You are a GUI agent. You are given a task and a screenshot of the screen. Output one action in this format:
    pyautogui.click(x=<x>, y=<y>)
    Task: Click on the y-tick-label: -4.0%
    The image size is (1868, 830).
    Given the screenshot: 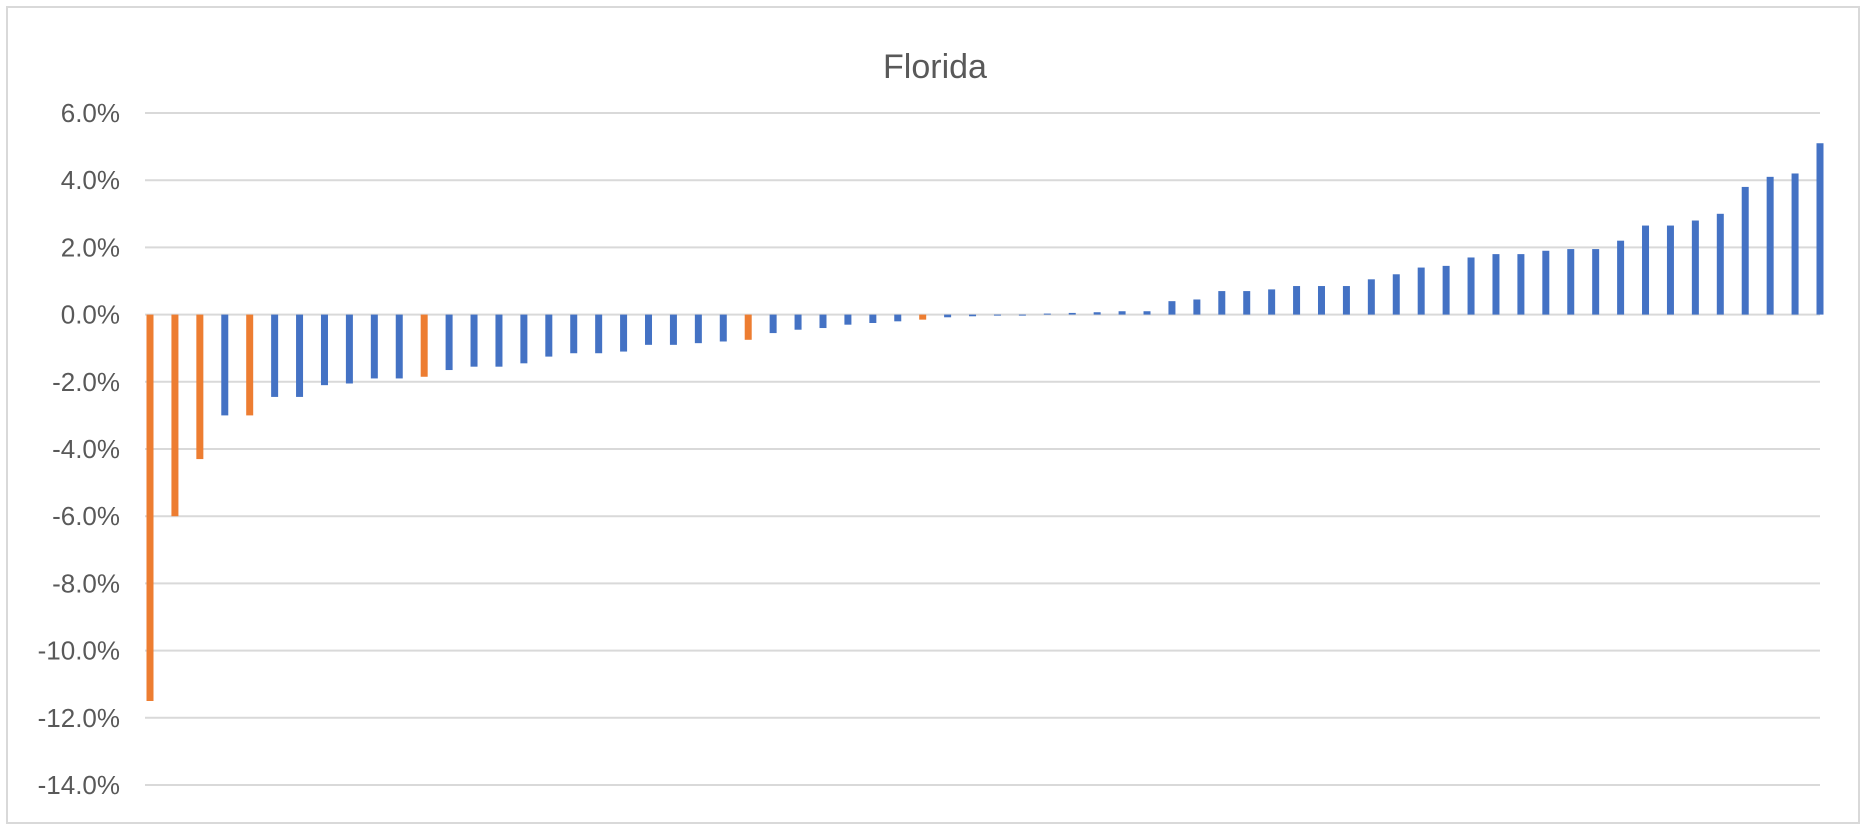 What is the action you would take?
    pyautogui.click(x=86, y=449)
    